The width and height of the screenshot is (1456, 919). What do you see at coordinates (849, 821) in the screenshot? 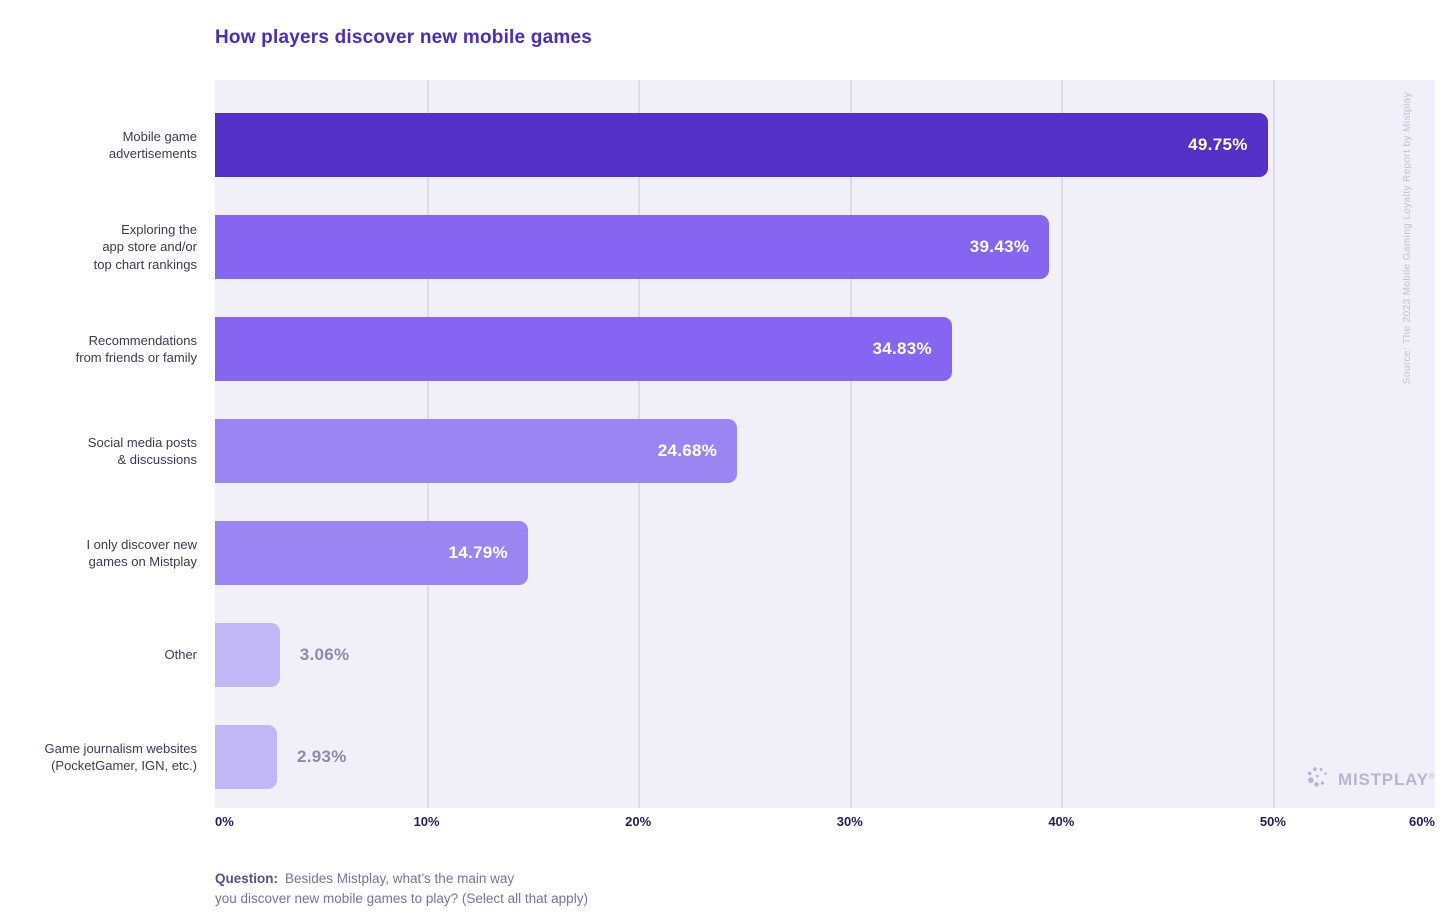
I see `x-tick-label: 30%` at bounding box center [849, 821].